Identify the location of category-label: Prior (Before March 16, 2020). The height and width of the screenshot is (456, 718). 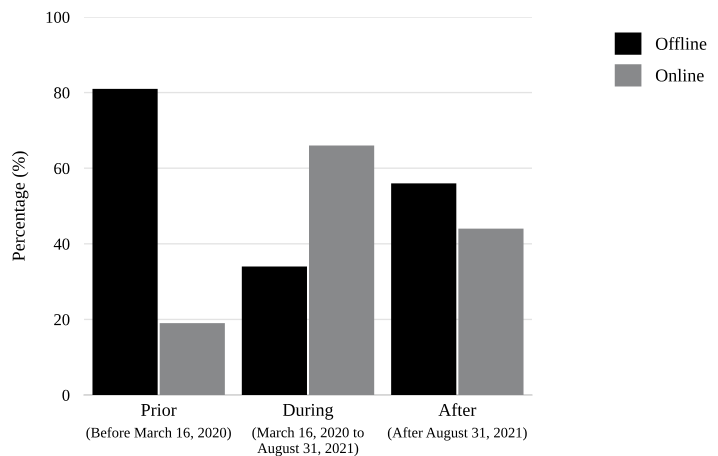
(158, 422).